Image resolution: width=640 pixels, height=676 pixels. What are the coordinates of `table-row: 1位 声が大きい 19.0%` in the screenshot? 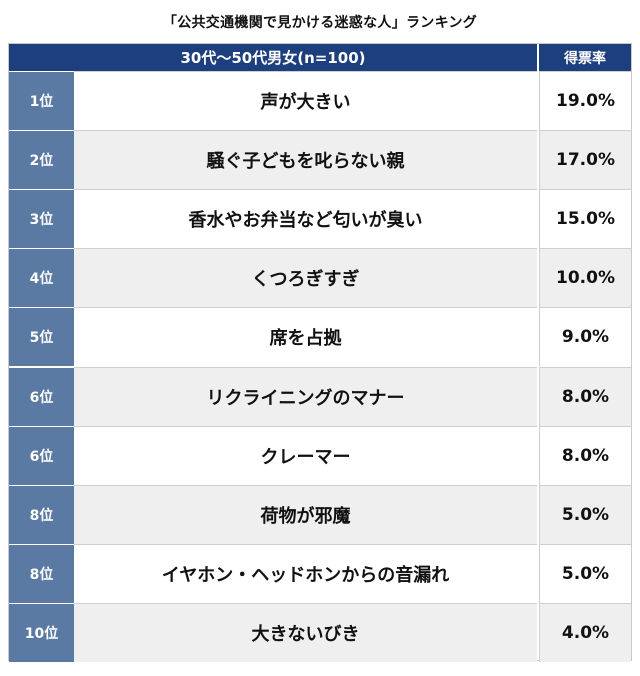 It's located at (320, 100).